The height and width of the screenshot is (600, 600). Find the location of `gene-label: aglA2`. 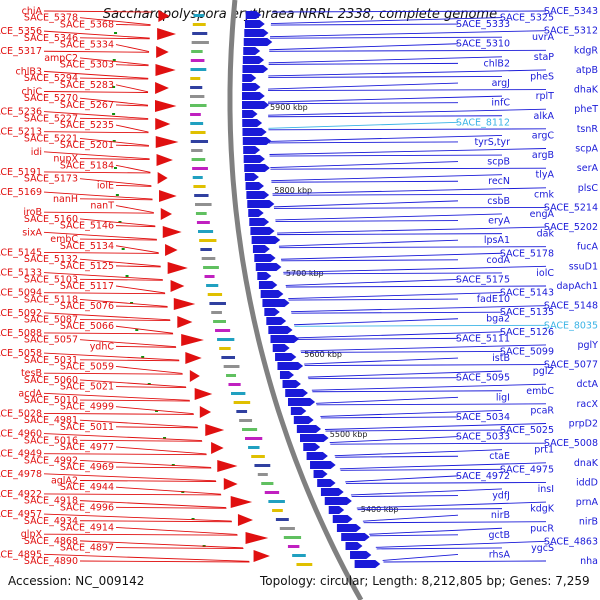

gene-label: aglA2 is located at coordinates (64, 481).